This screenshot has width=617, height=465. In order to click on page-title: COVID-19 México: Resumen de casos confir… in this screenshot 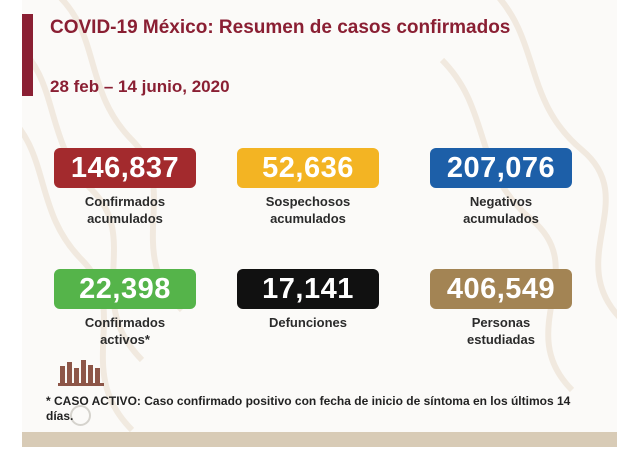, I will do `click(280, 27)`.